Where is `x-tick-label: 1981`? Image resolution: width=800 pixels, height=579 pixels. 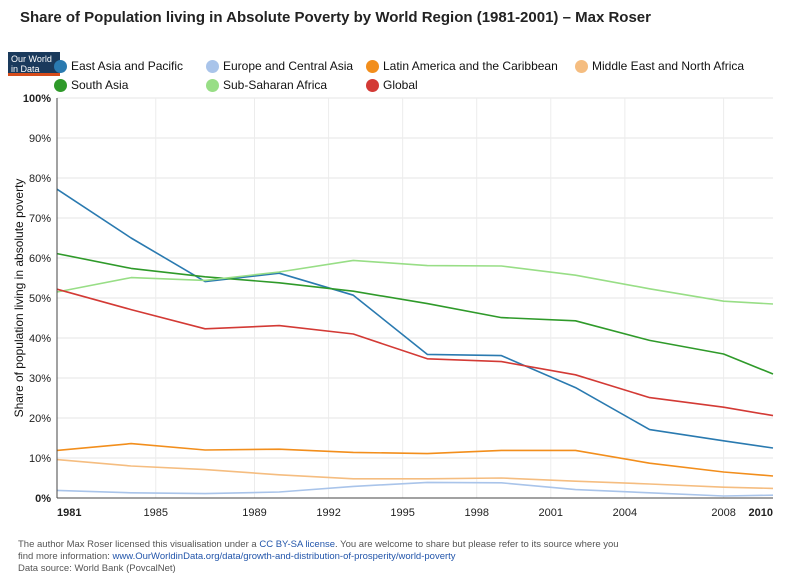 x-tick-label: 1981 is located at coordinates (69, 513).